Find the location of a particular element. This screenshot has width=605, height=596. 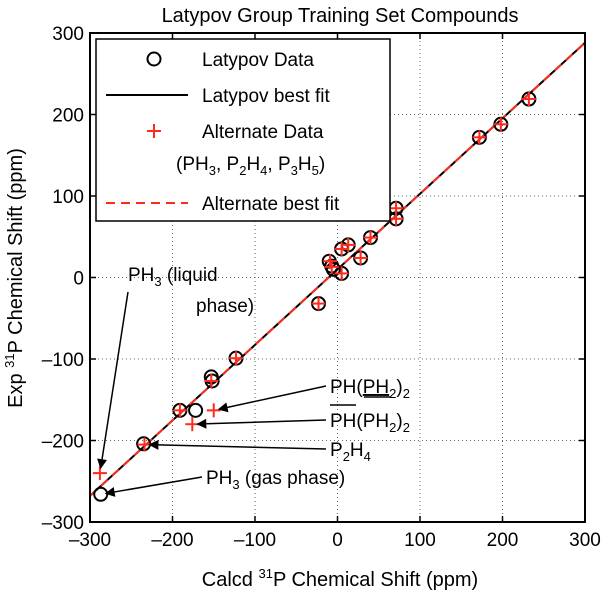

chart-title: Latypov Group Training Set Compounds is located at coordinates (340, 16).